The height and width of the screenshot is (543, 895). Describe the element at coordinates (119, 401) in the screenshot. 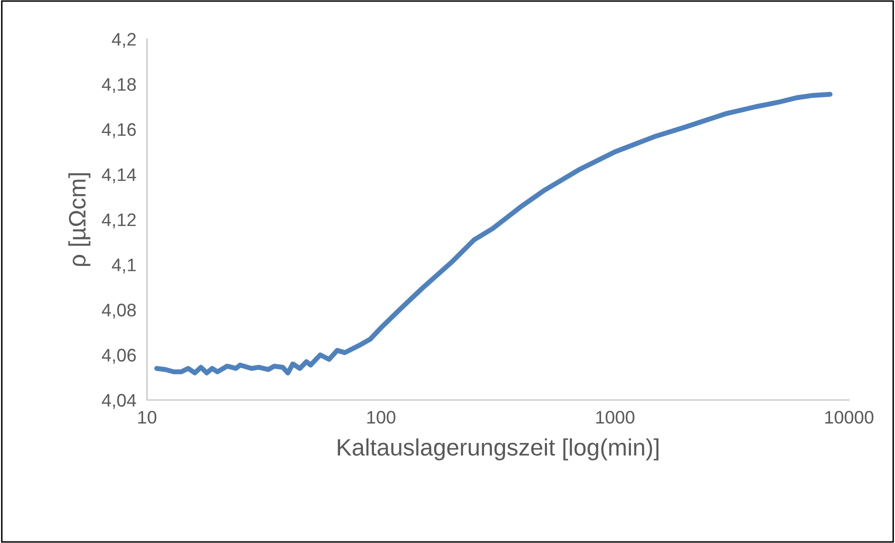

I see `y-tick-label: 4,04` at that location.